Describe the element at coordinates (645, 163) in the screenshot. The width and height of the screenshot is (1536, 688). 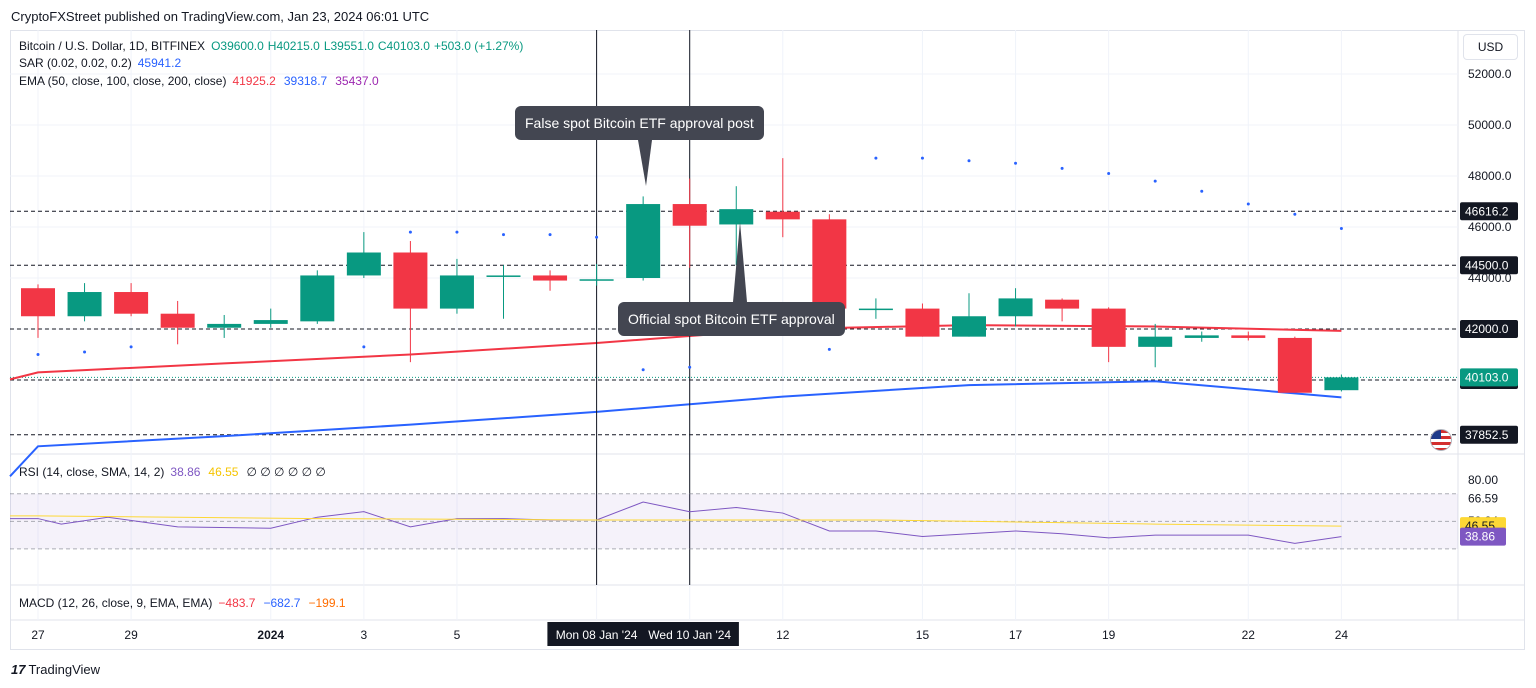
I see `false-post-pointer` at that location.